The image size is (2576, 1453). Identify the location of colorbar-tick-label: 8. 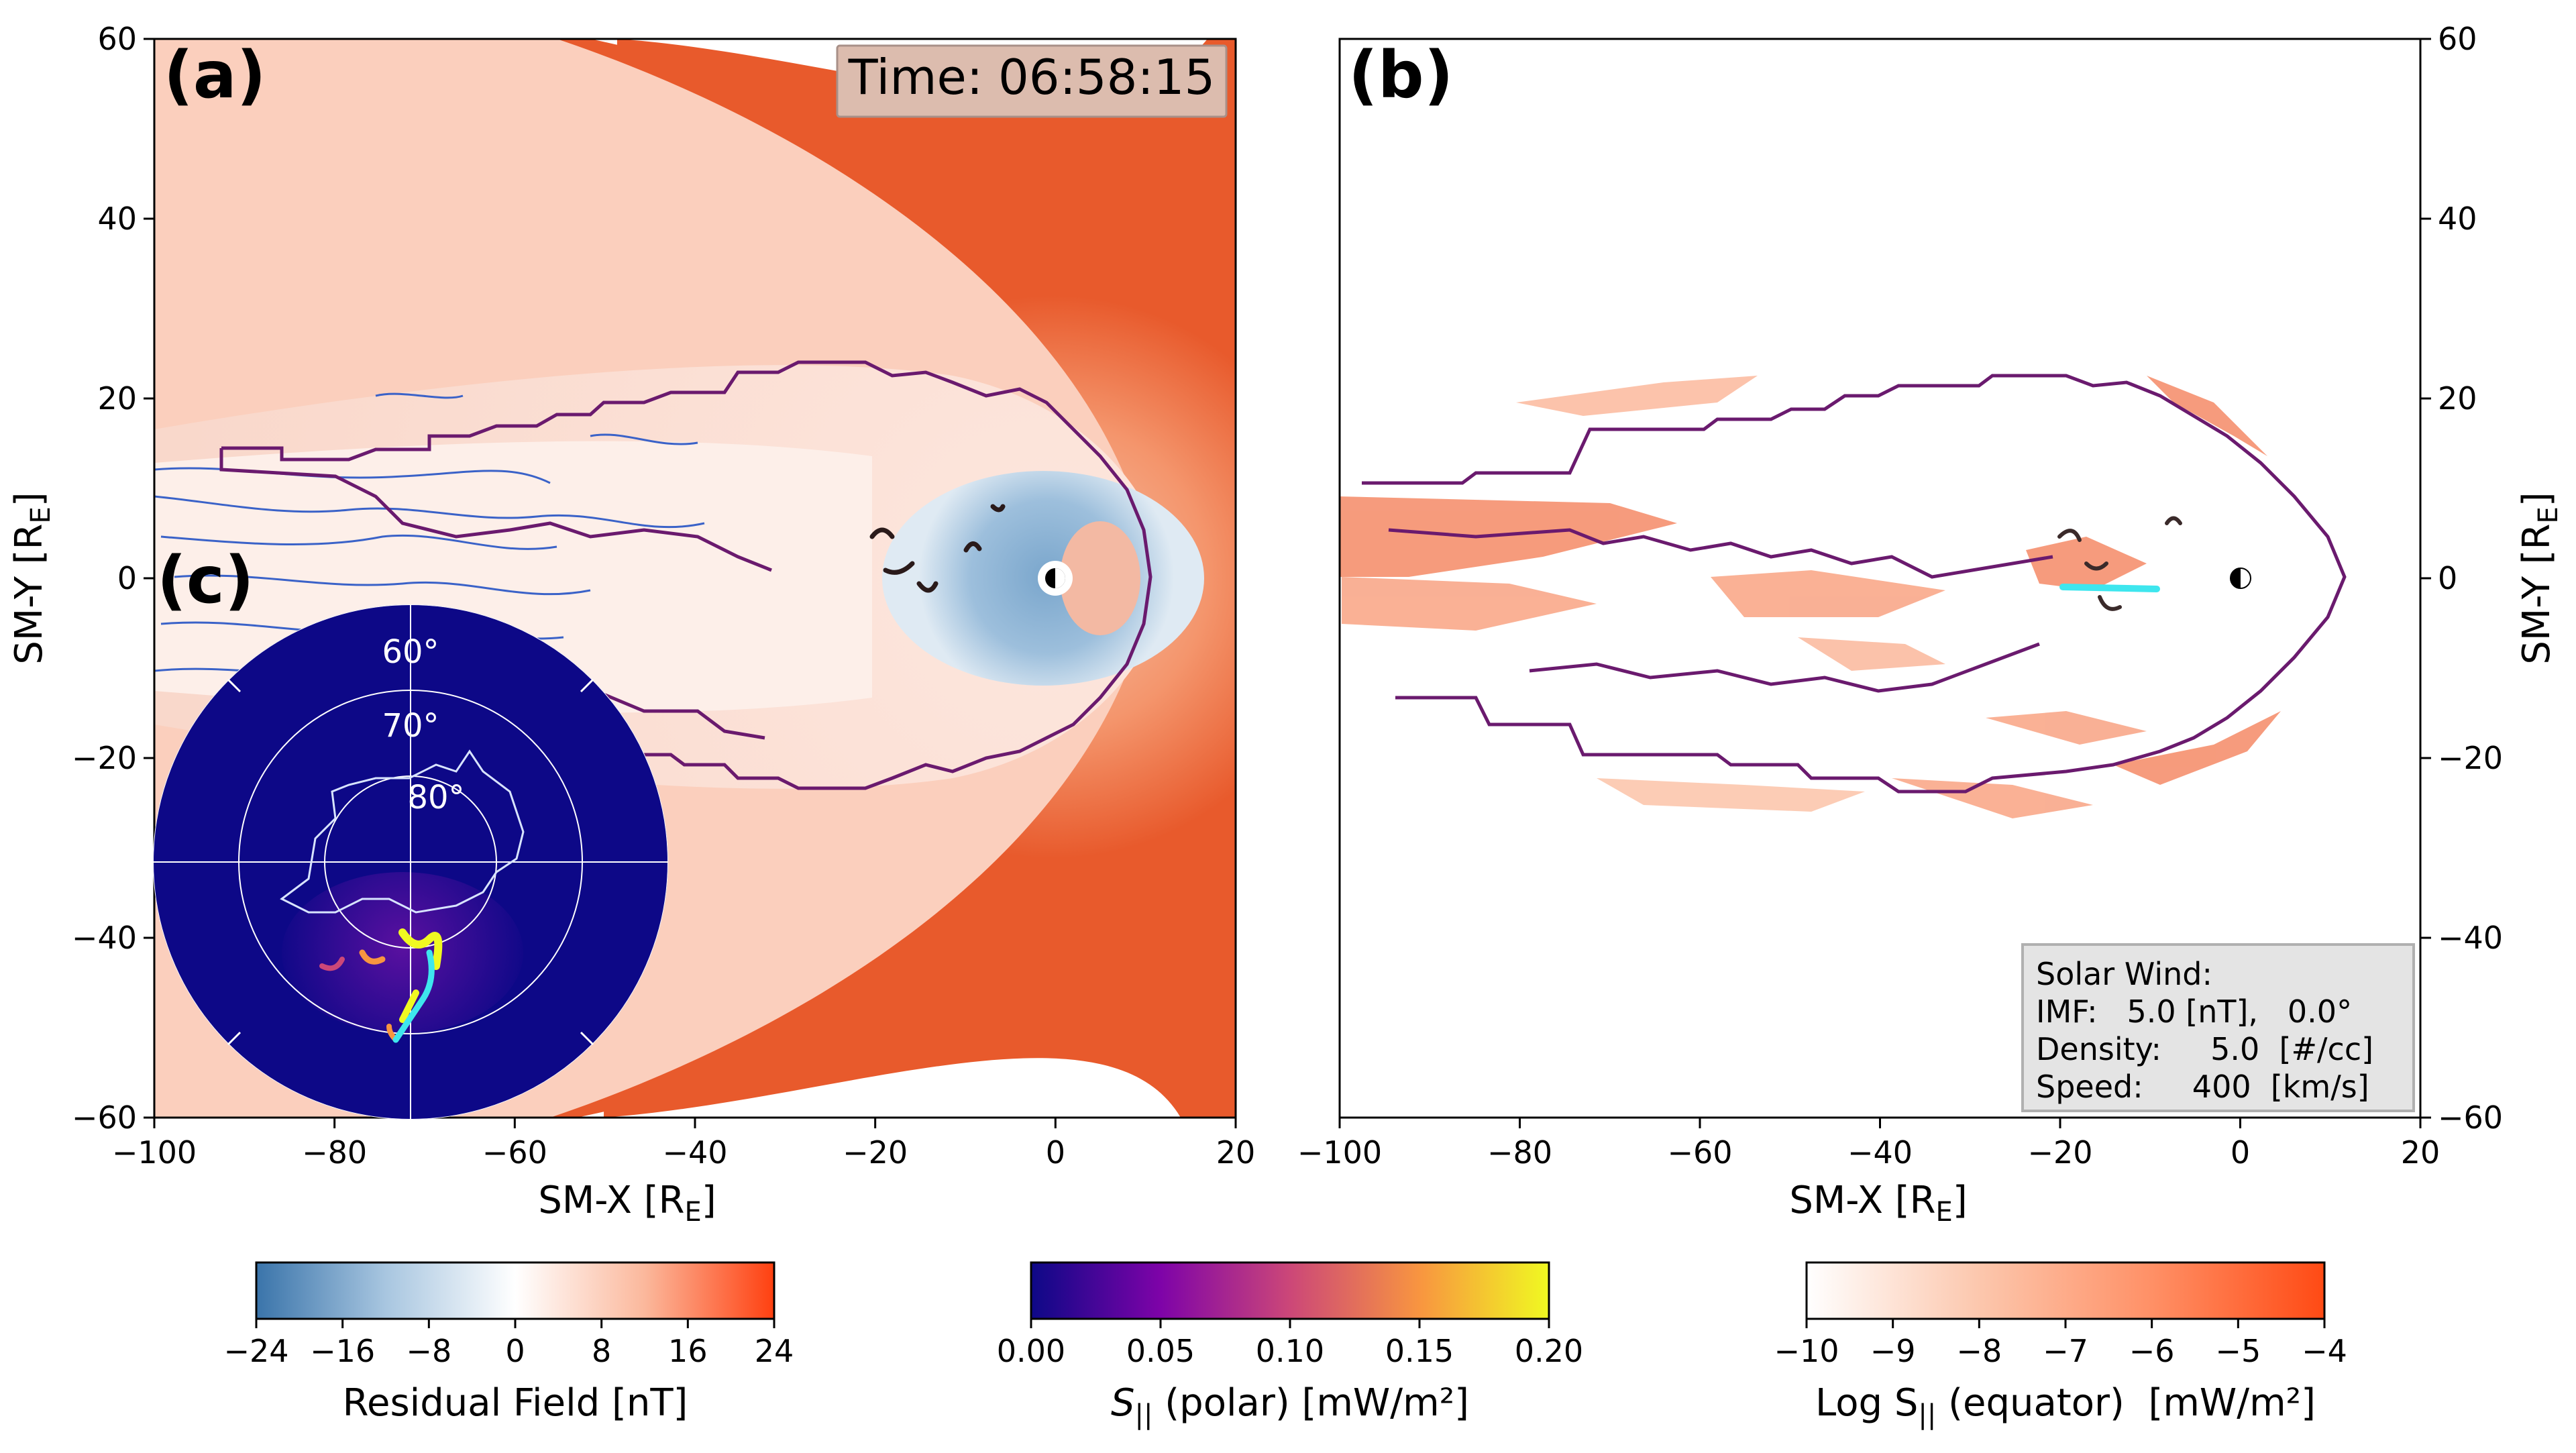
(601, 1351).